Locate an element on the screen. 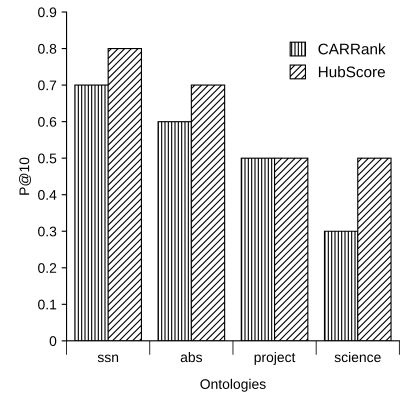 This screenshot has width=416, height=401. y-tick-label: 0.7 is located at coordinates (47, 85).